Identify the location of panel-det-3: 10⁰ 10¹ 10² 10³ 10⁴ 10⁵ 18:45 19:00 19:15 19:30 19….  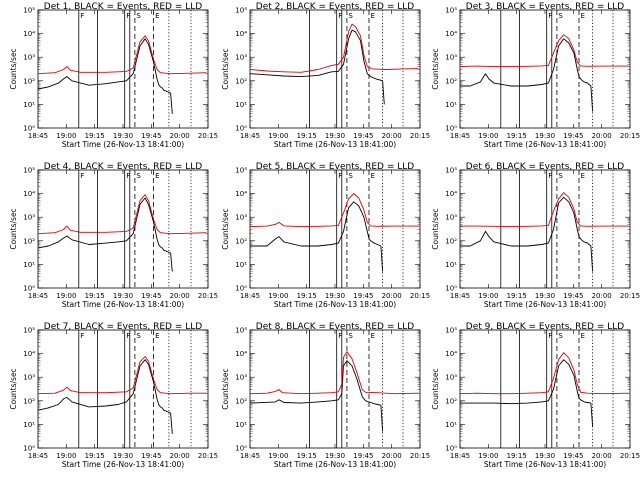
(535, 75).